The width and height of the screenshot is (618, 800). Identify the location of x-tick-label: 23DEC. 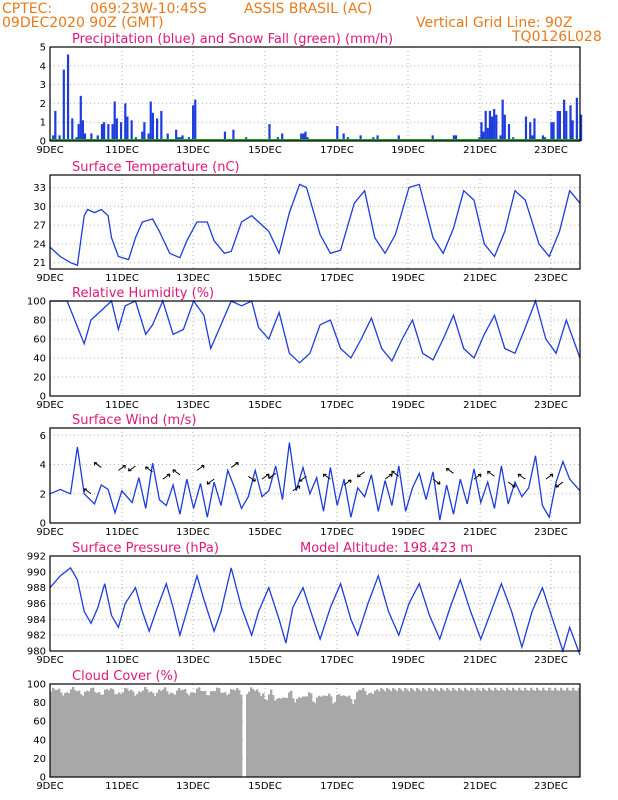
(551, 660).